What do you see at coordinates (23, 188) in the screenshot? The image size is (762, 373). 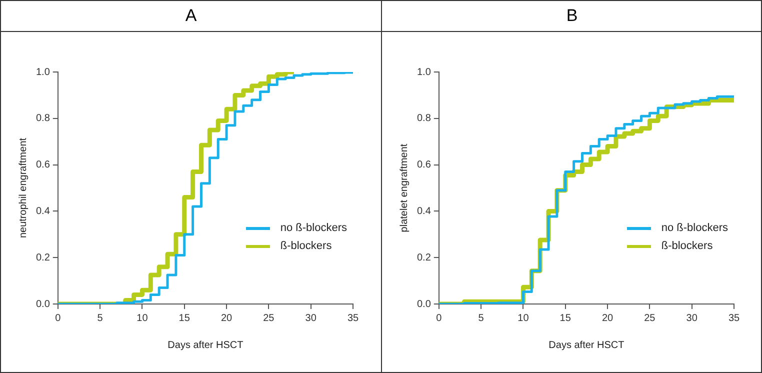 I see `y-axis-title: neutrophil engraftment` at bounding box center [23, 188].